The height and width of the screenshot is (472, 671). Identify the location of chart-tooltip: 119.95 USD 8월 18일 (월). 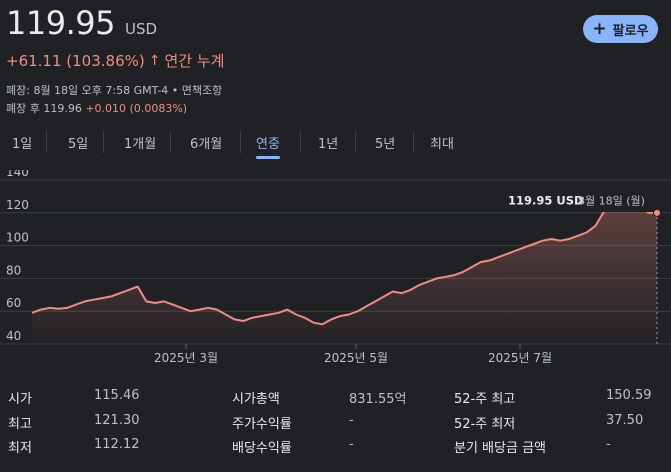
(579, 266).